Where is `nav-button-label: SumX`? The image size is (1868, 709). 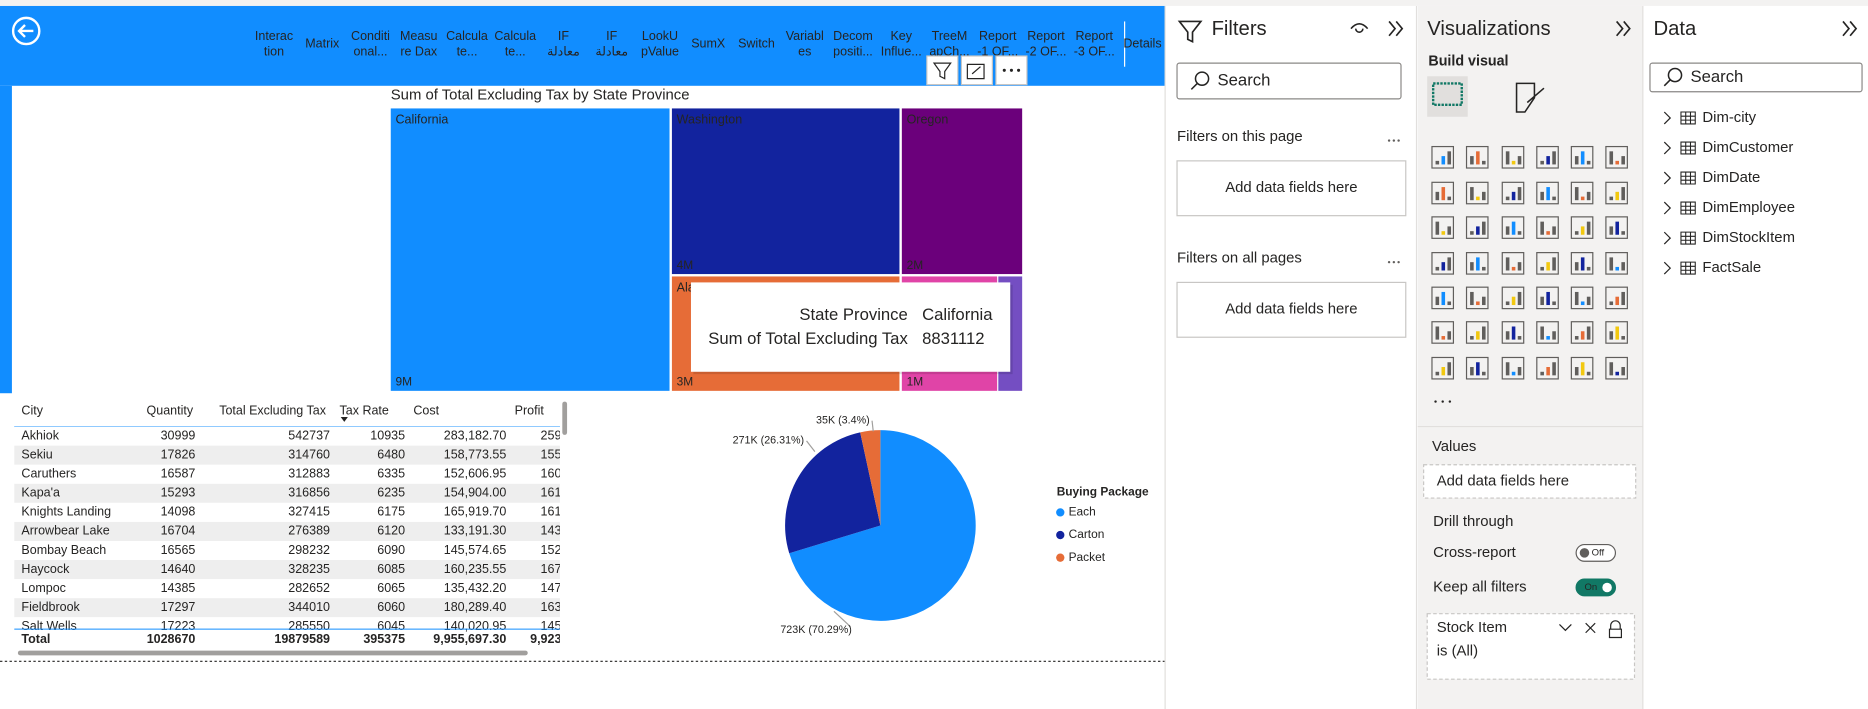
nav-button-label: SumX is located at coordinates (708, 43).